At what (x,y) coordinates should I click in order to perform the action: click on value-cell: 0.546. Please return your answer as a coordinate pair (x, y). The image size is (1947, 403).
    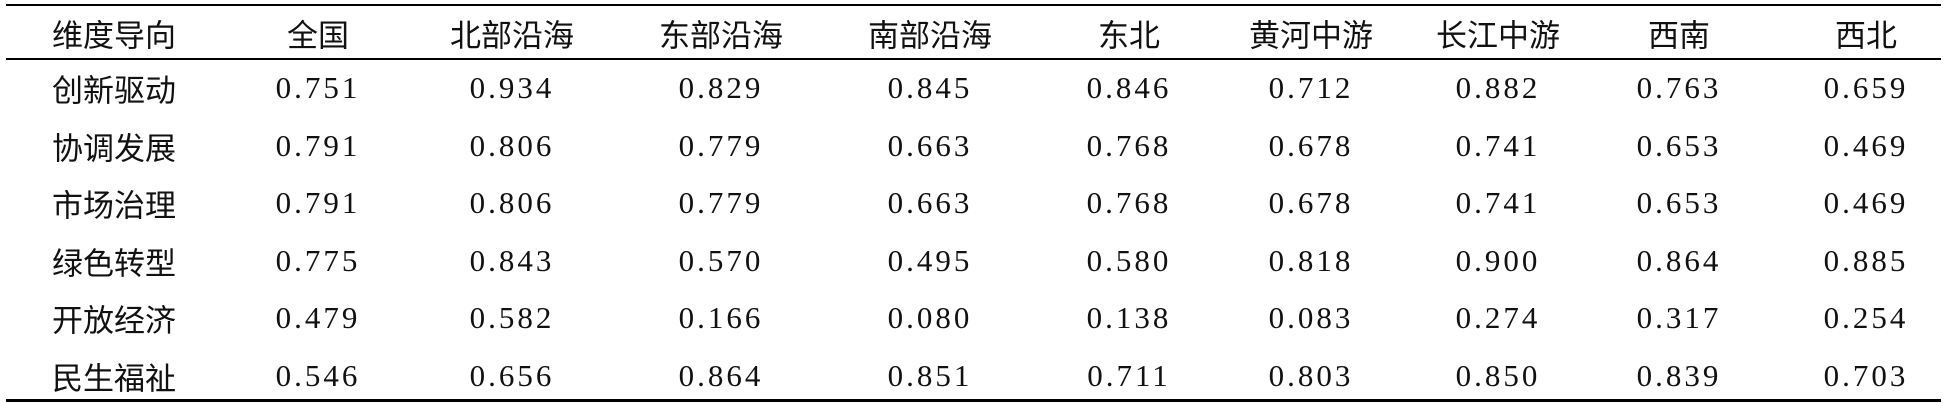
    Looking at the image, I should click on (318, 375).